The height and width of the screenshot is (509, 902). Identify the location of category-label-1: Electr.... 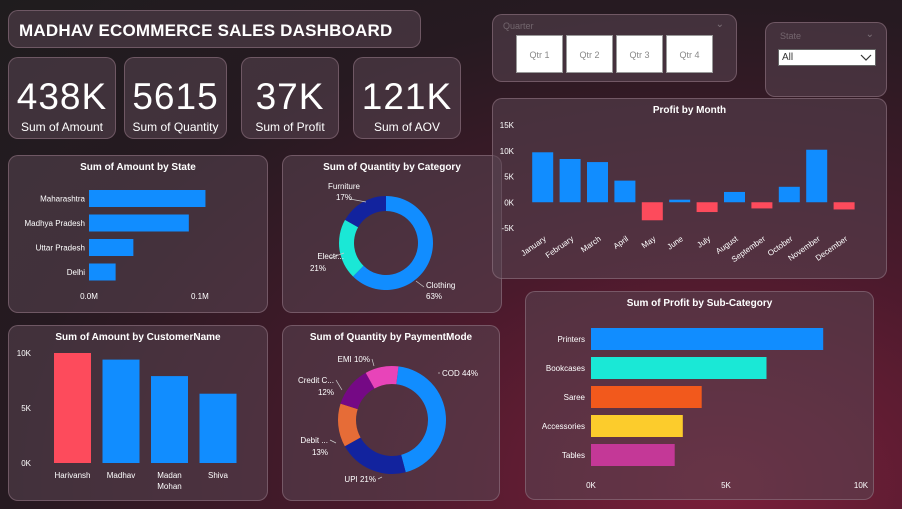
(330, 256).